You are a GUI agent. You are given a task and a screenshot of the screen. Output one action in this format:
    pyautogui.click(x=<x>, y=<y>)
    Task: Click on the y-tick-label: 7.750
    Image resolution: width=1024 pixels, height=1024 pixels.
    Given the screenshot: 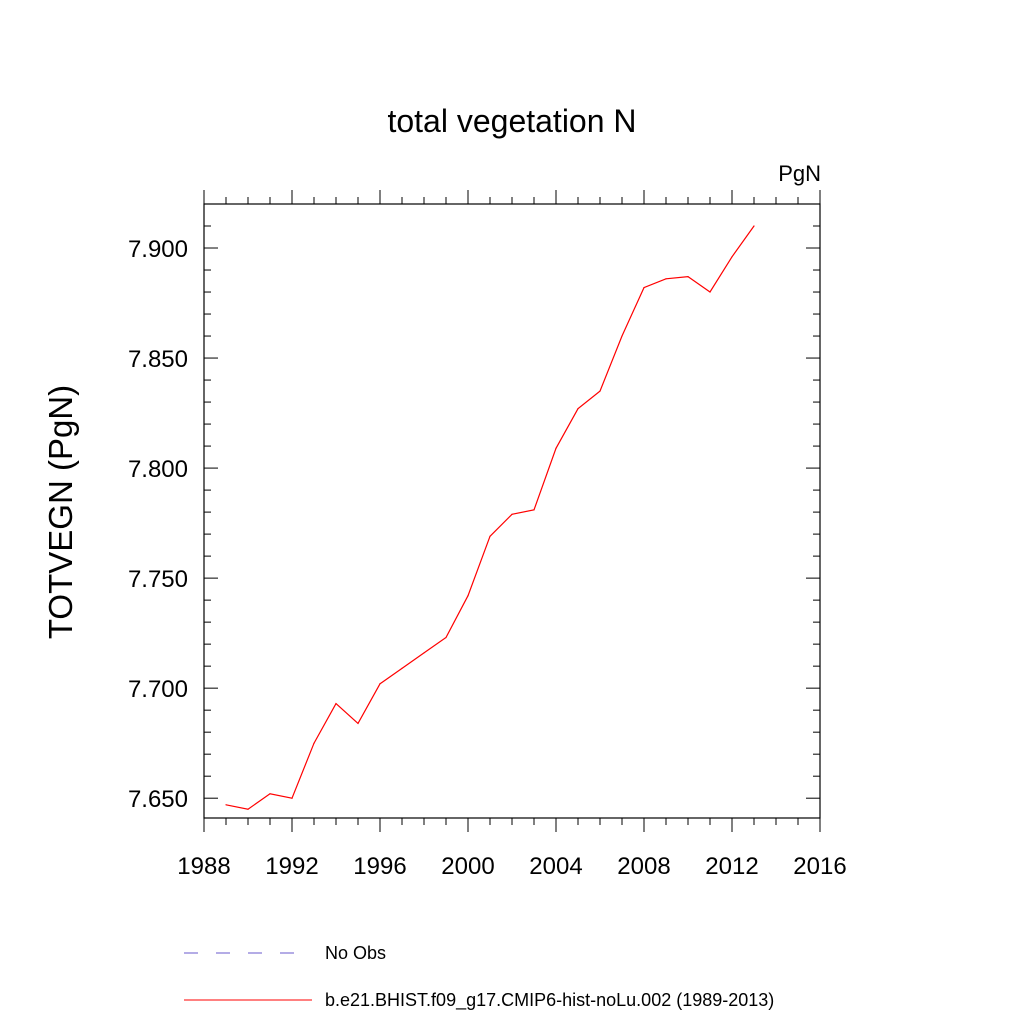 What is the action you would take?
    pyautogui.click(x=158, y=579)
    